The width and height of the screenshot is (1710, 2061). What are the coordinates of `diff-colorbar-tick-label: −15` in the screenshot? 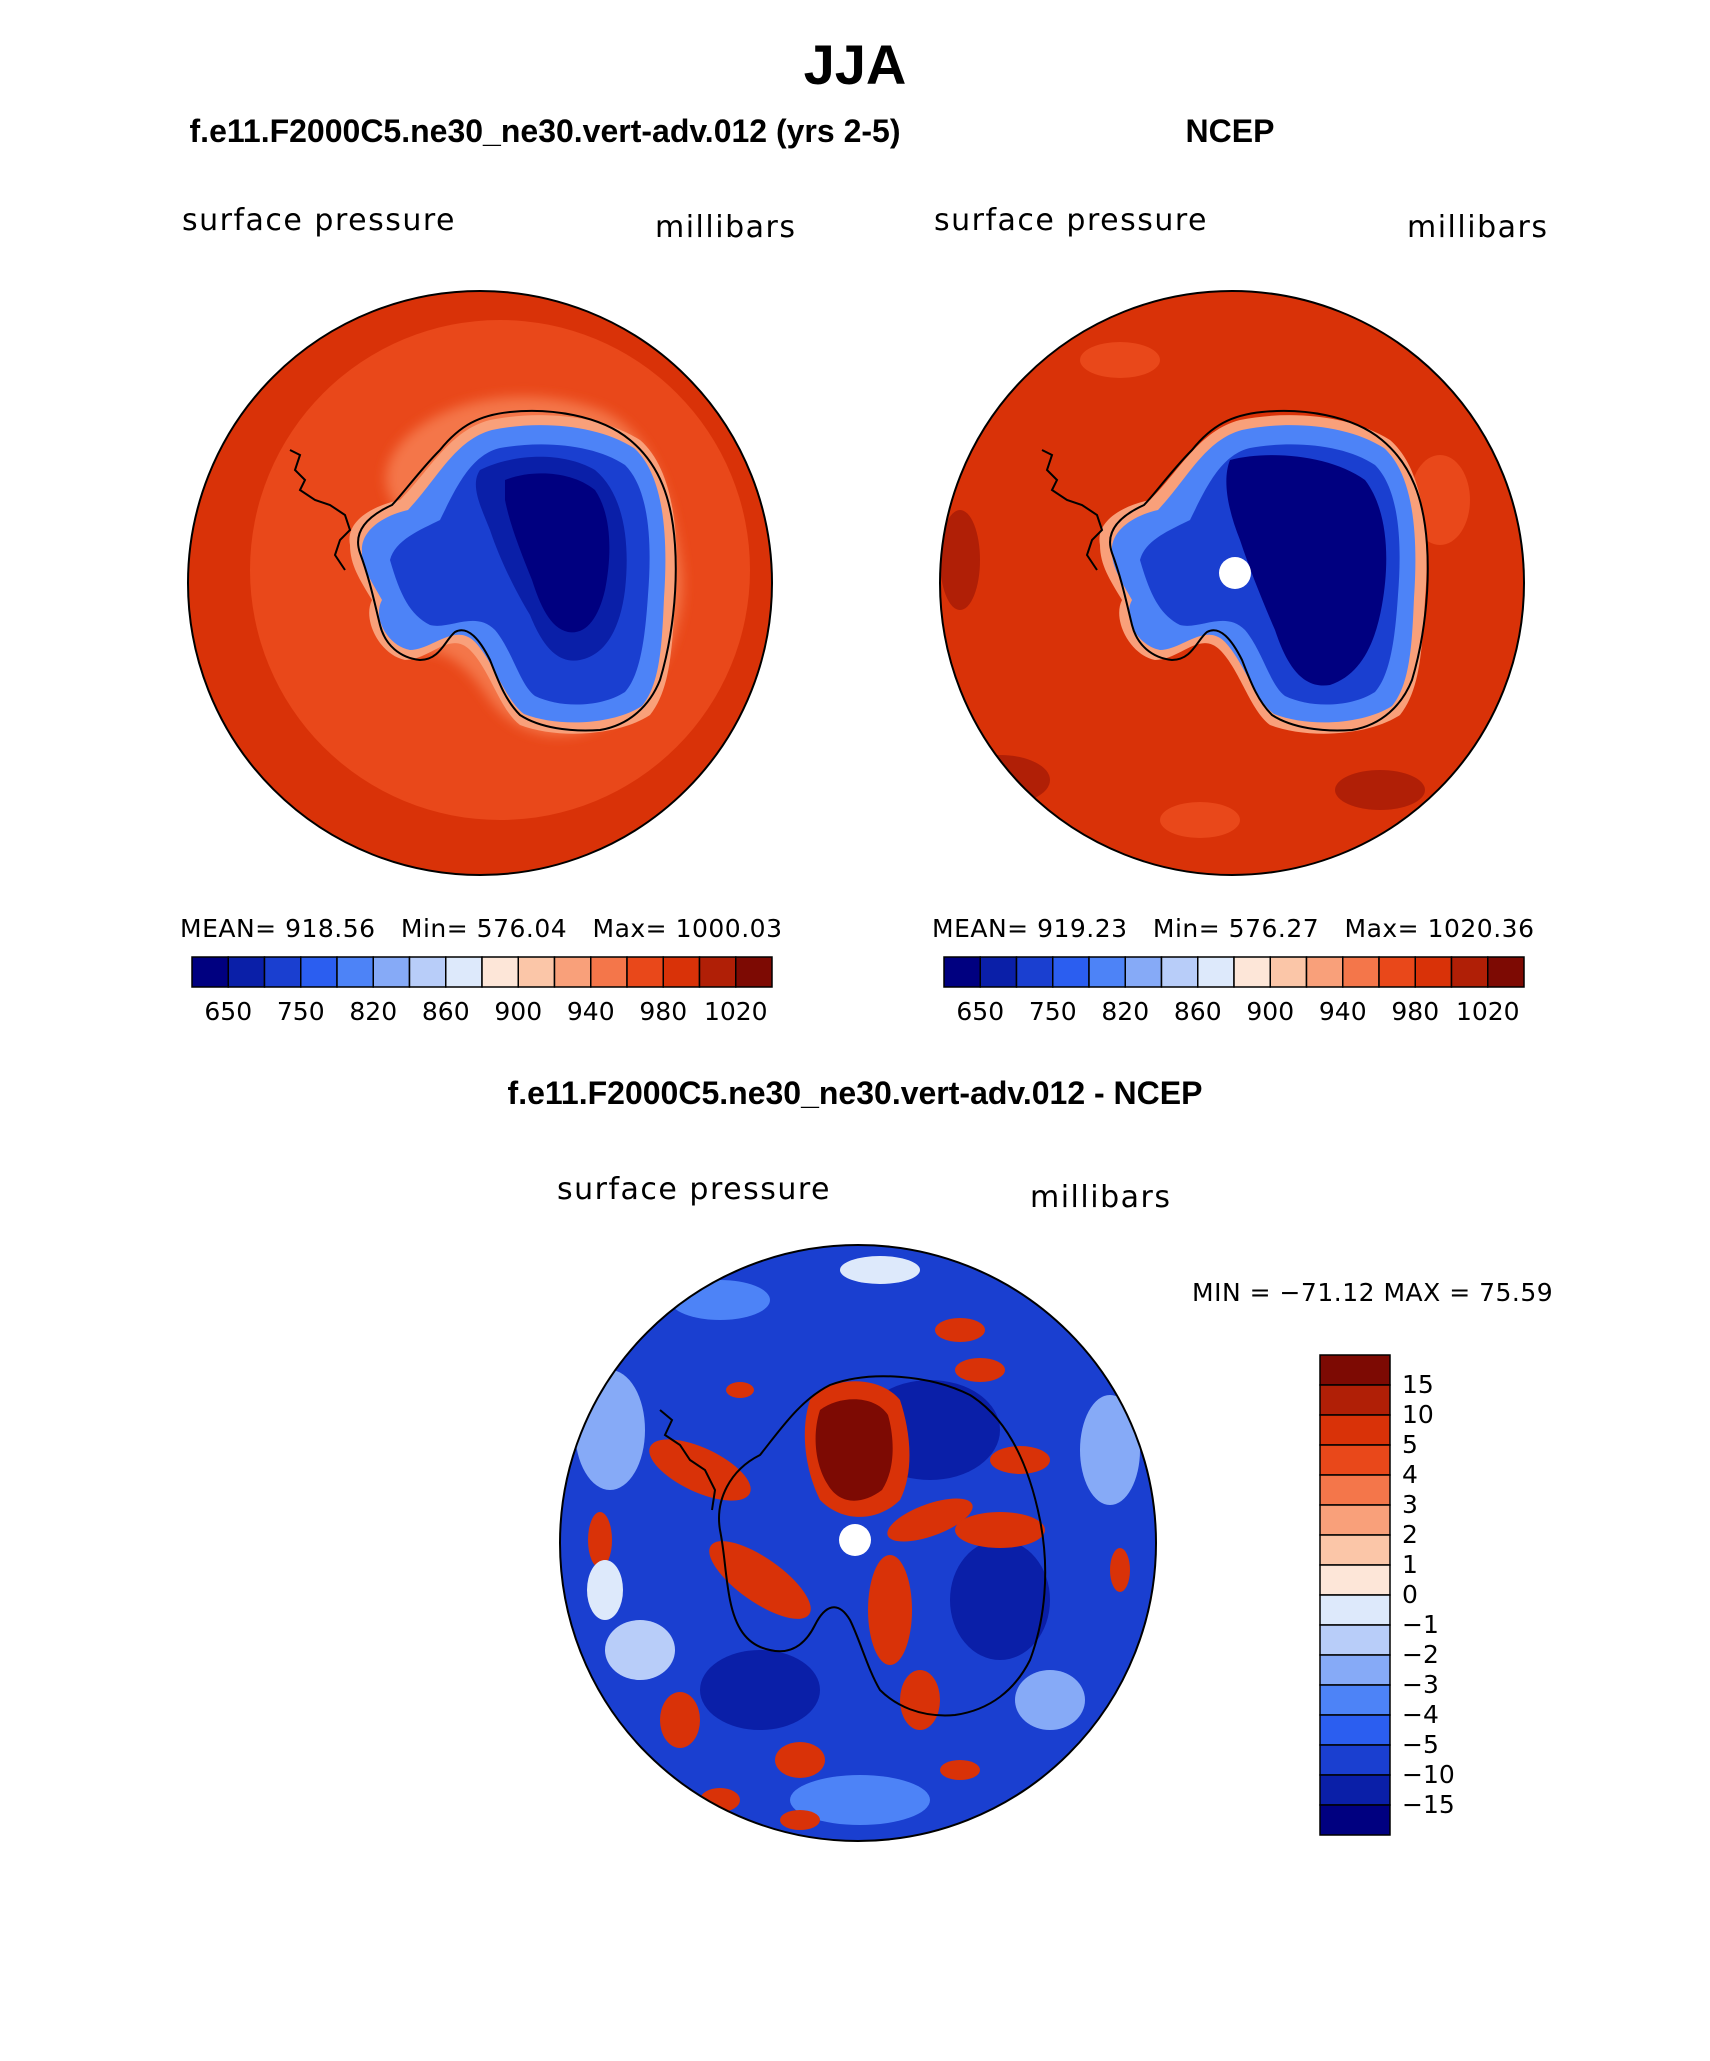 It's located at (1428, 1804).